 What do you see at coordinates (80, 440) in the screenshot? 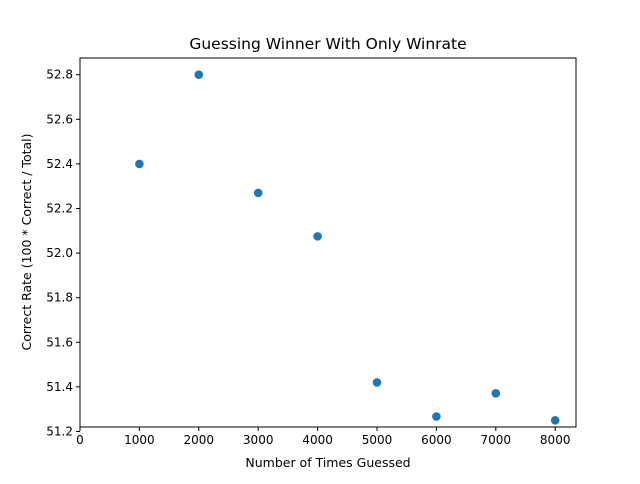
I see `x-tick-label: 0` at bounding box center [80, 440].